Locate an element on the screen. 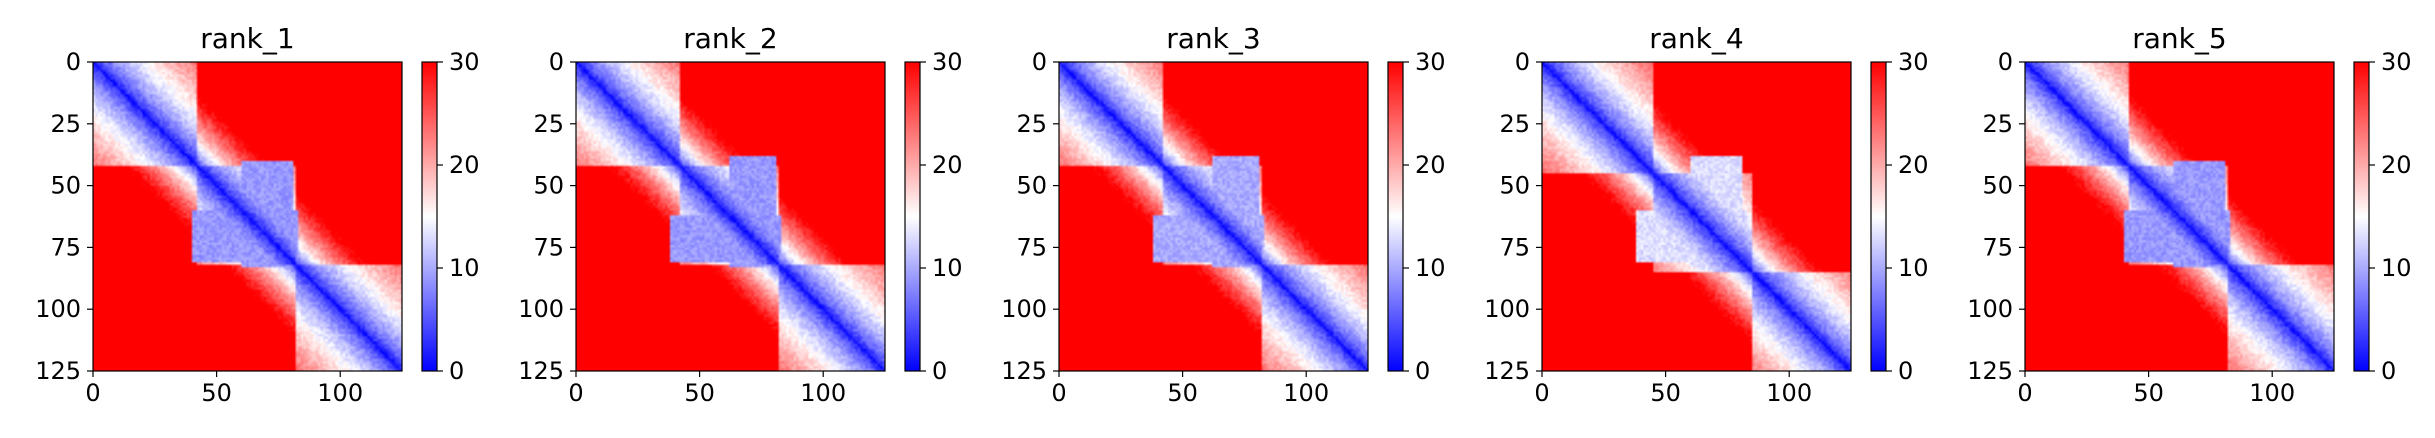  chart-title: rank_1 is located at coordinates (247, 38).